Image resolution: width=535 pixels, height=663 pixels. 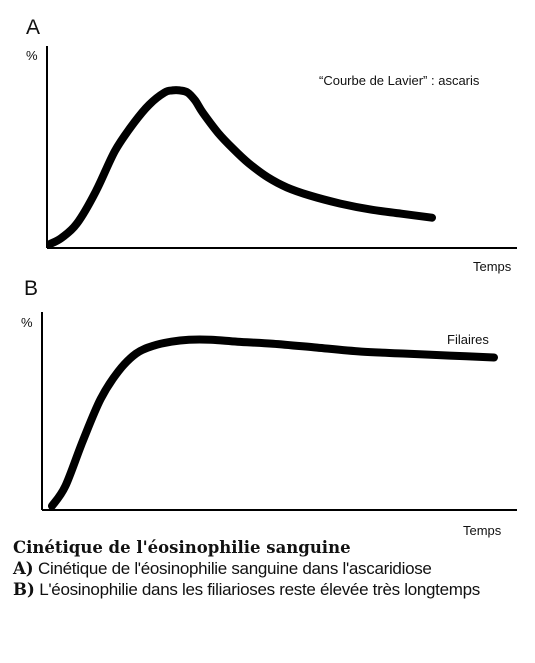 I want to click on panel-a-letter: A, so click(x=33, y=27).